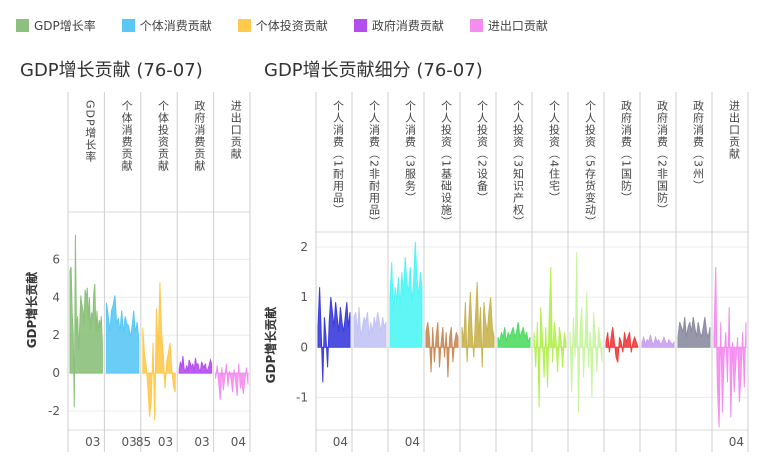  What do you see at coordinates (590, 164) in the screenshot?
I see `panel-header-label: 个人投资（5存货变动）` at bounding box center [590, 164].